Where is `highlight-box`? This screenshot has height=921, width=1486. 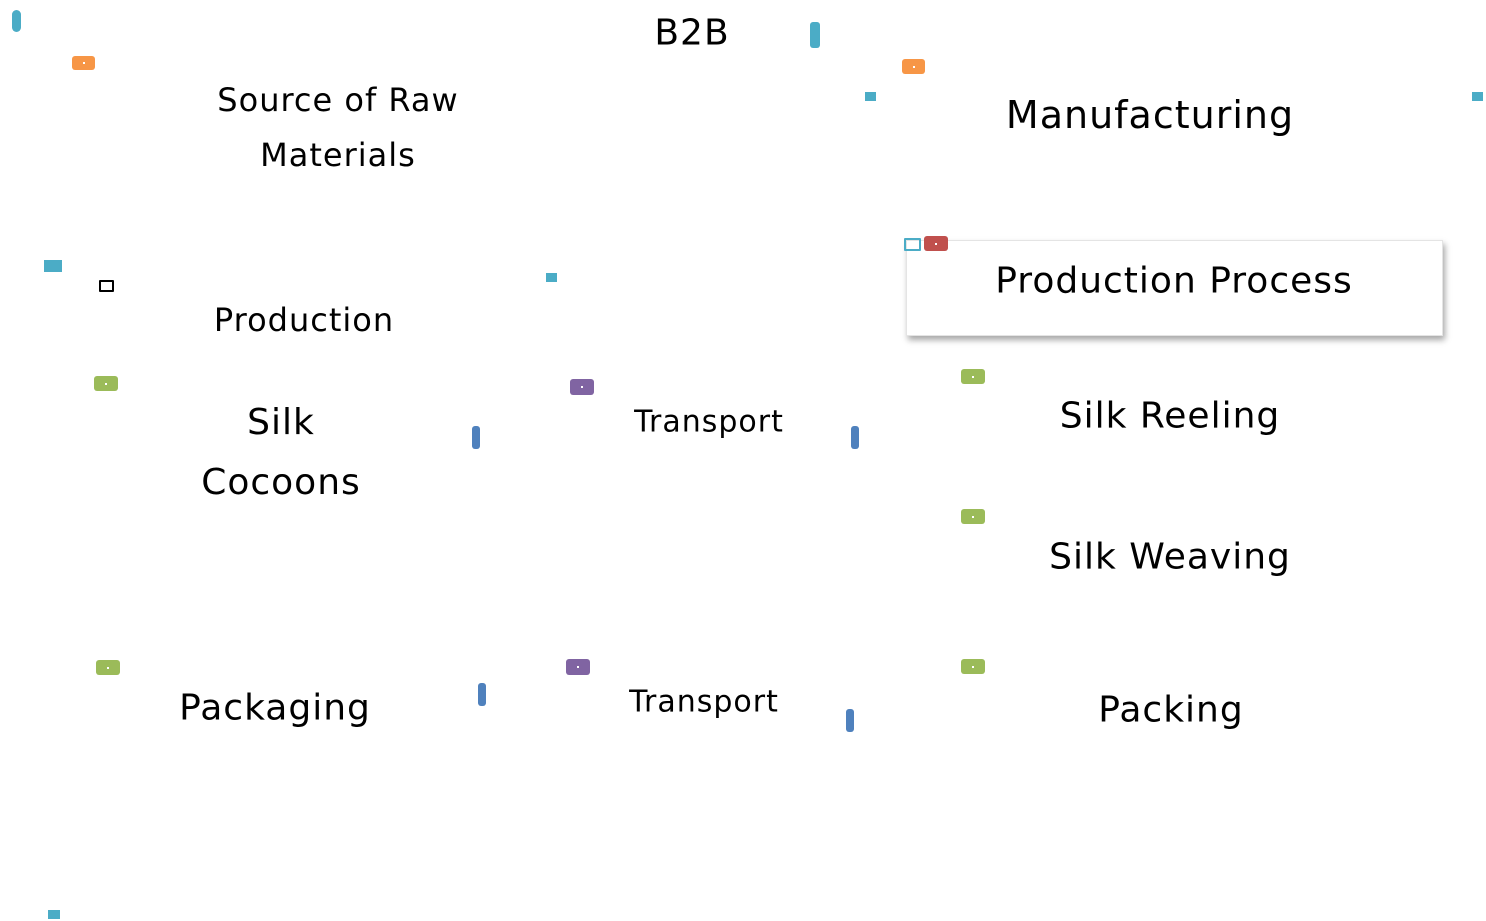
highlight-box is located at coordinates (1174, 288).